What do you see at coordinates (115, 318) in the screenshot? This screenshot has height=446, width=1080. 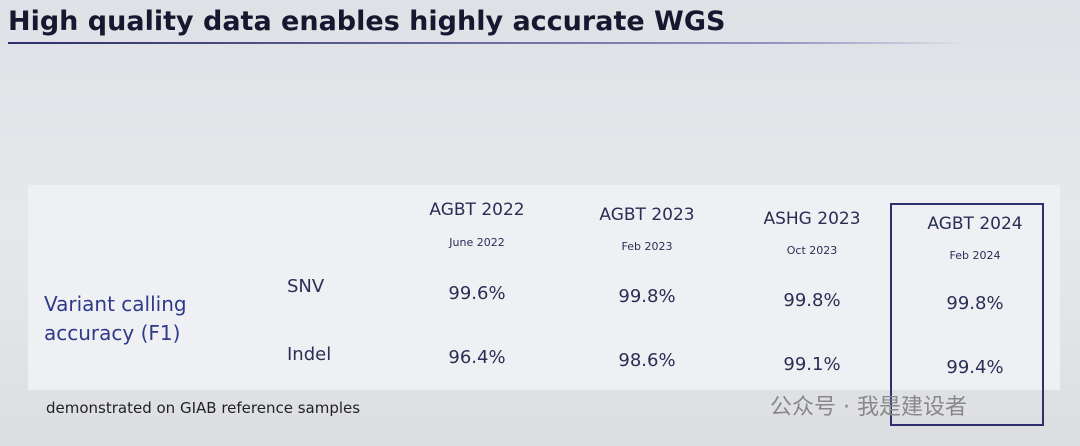 I see `group-label: Variant calling accuracy (F1)` at bounding box center [115, 318].